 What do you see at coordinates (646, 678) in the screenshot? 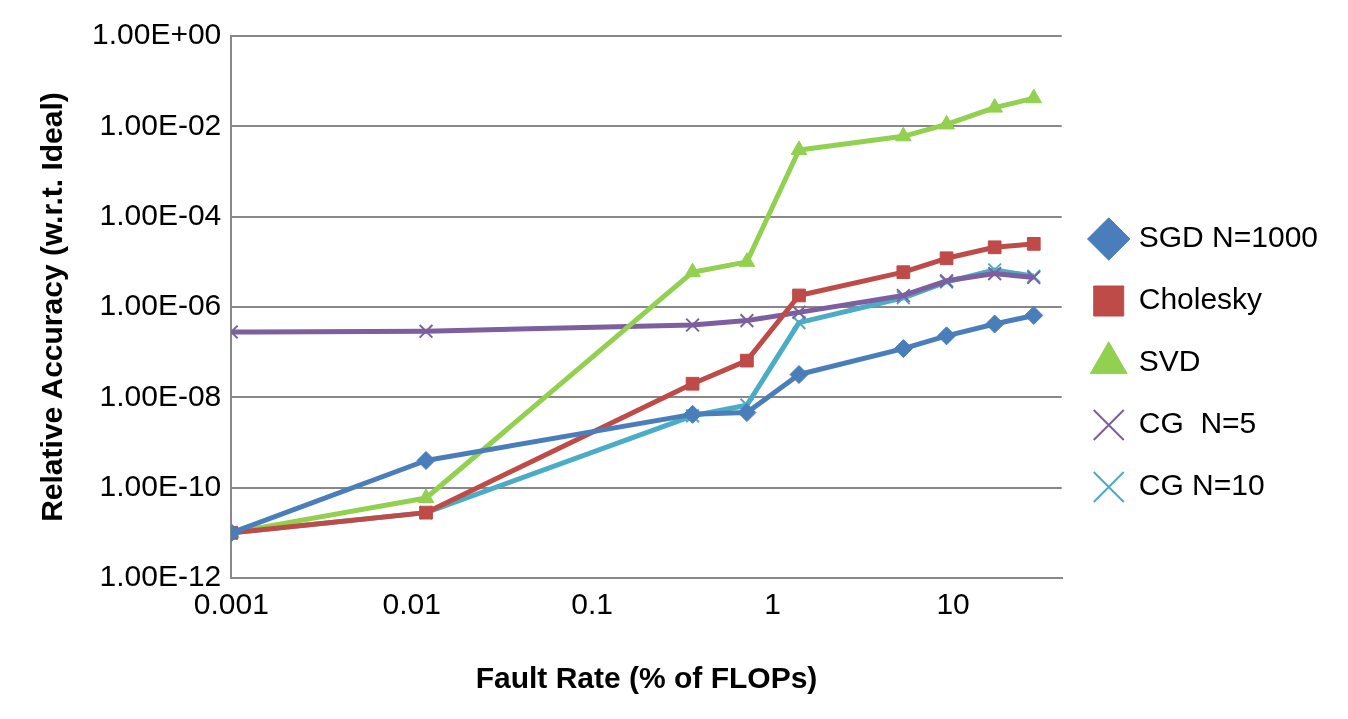
I see `x-axis-title: Fault Rate (% of FLOPs)` at bounding box center [646, 678].